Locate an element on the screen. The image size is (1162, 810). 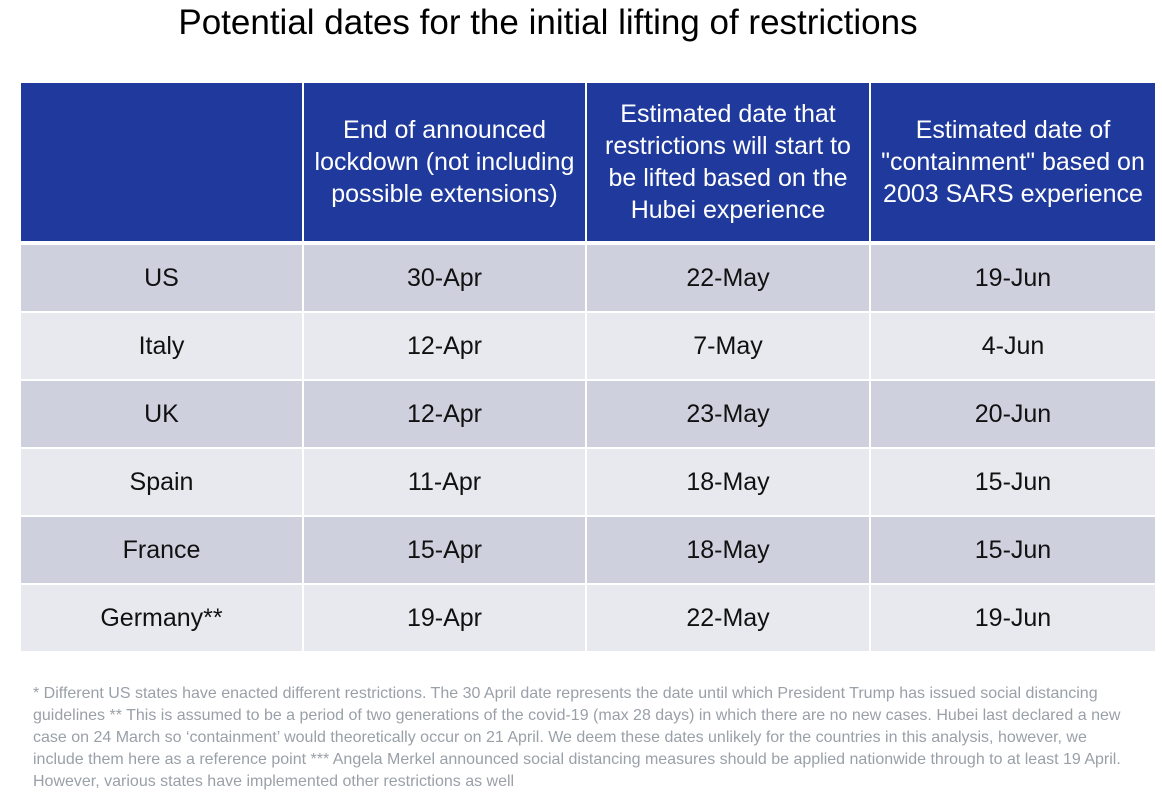
table-row: Spain 11-Apr 18-May 15-Jun is located at coordinates (588, 483).